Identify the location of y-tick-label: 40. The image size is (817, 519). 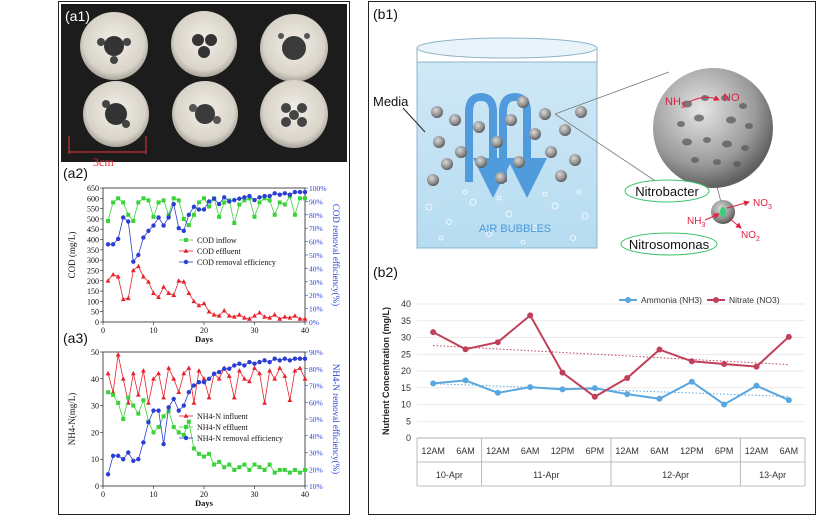
(406, 304).